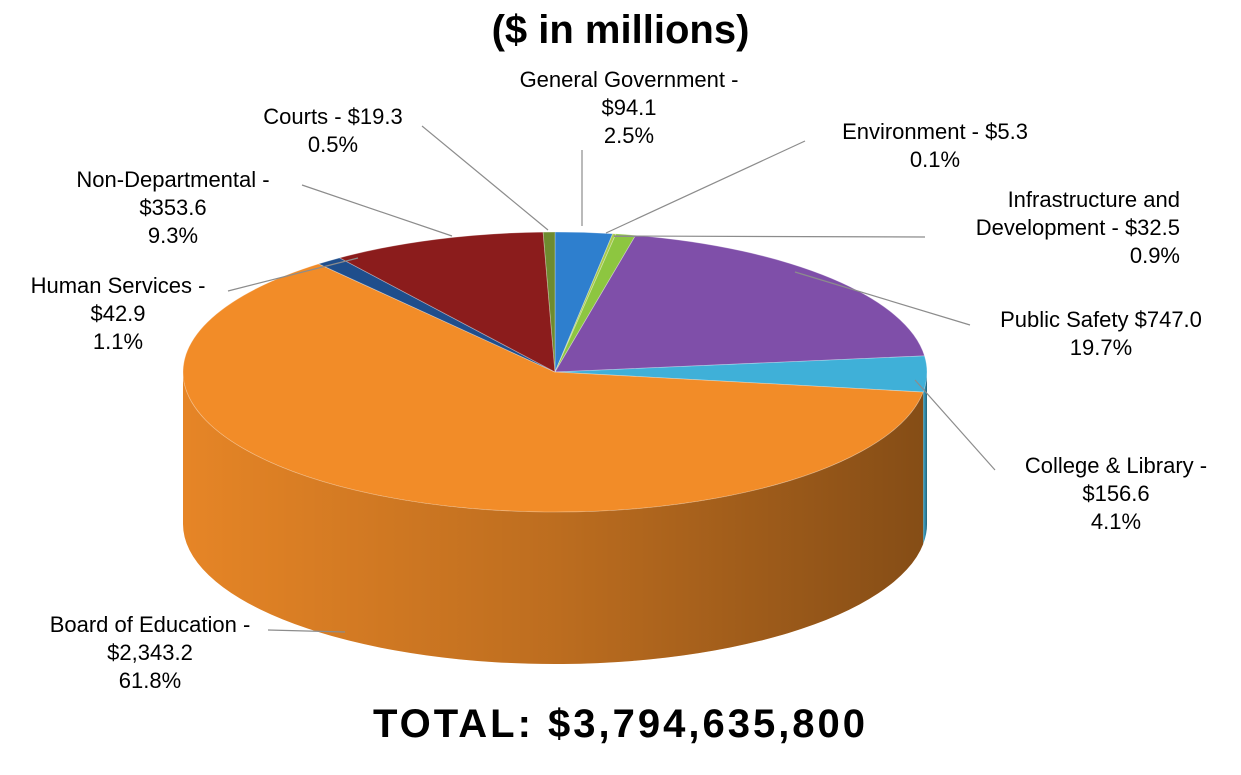 This screenshot has height=775, width=1241. I want to click on data-label-courts: Courts - $19.3 0.5%, so click(333, 131).